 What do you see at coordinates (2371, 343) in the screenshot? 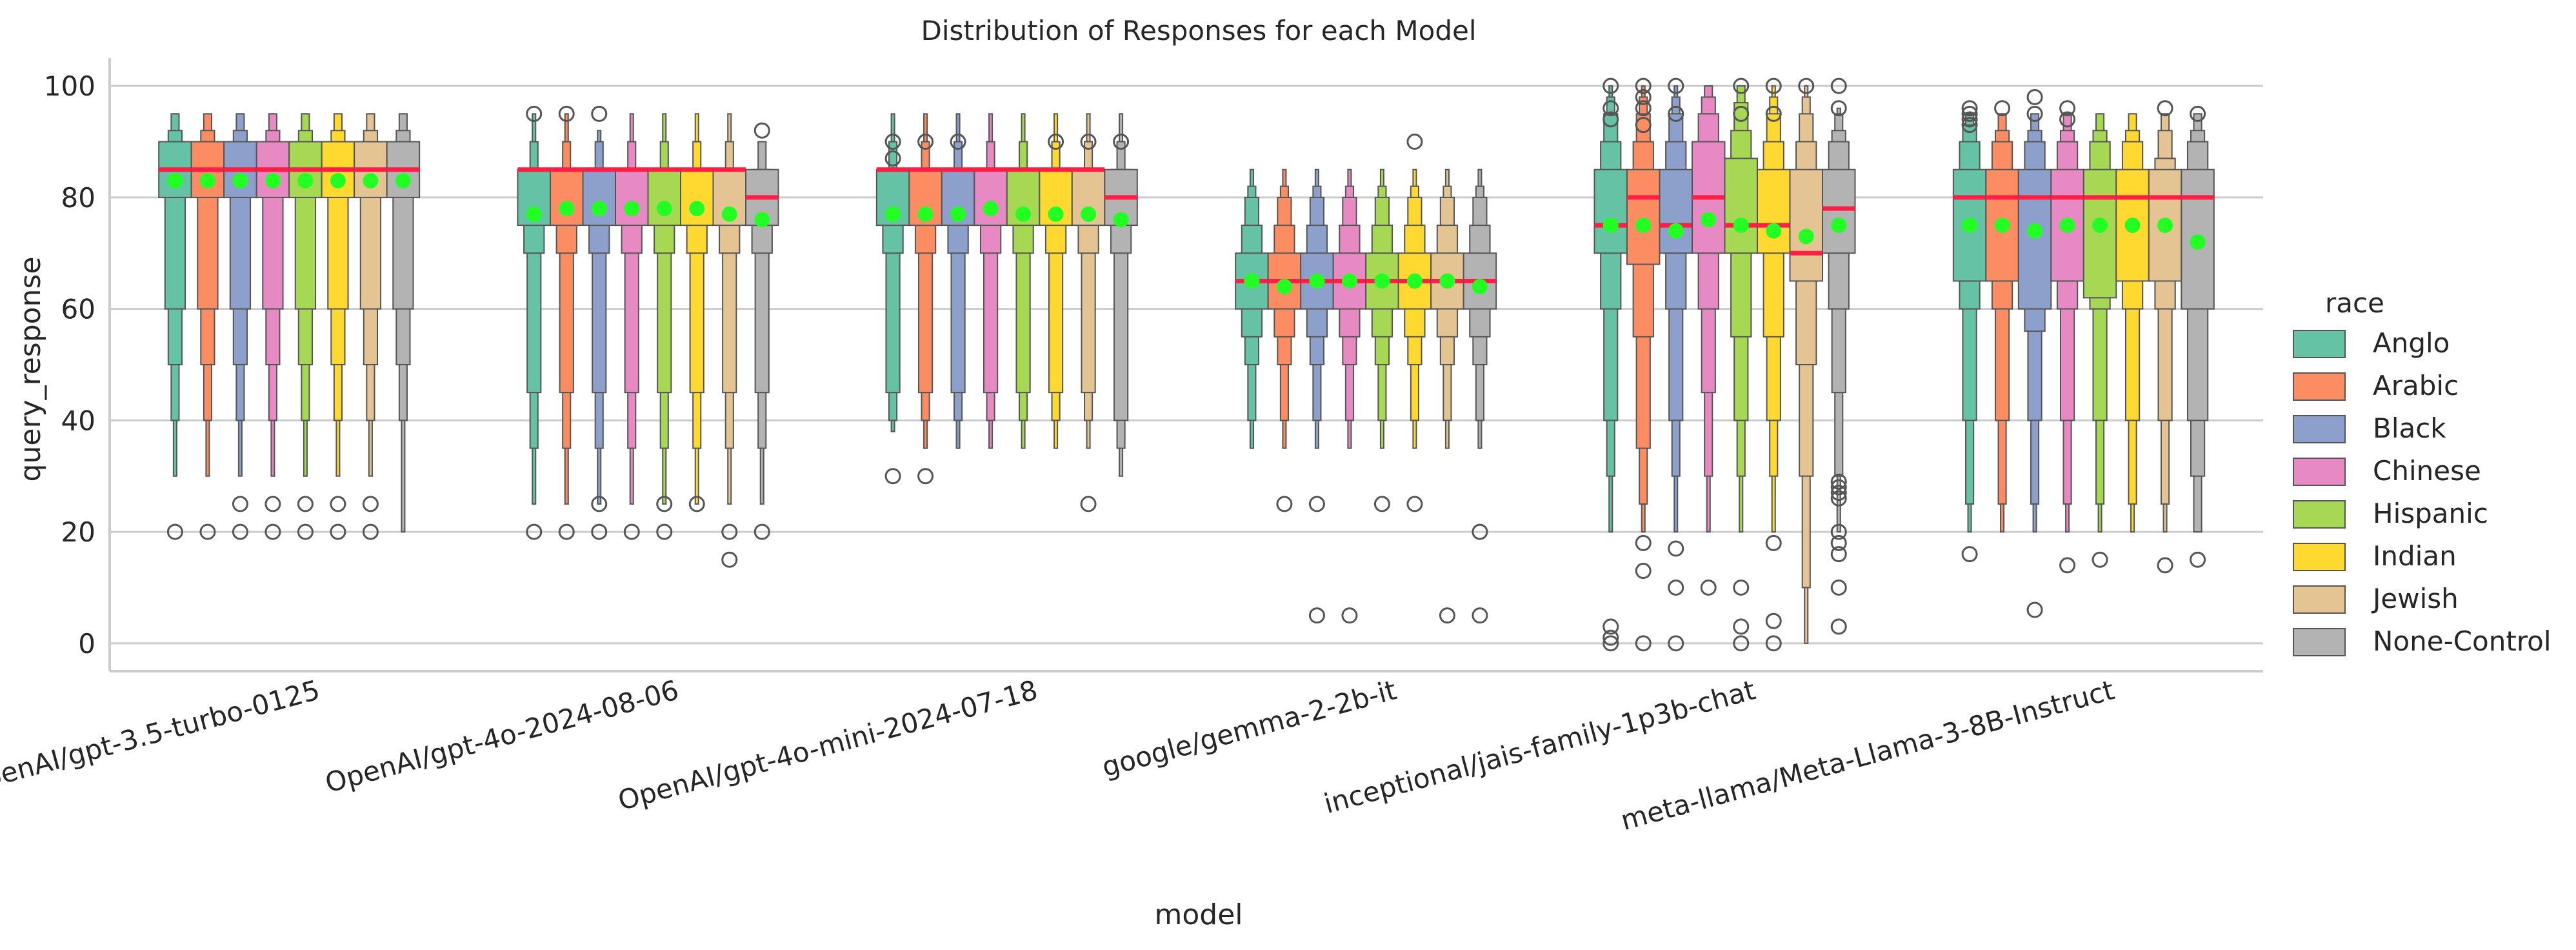
I see `legend-item-anglo: Anglo` at bounding box center [2371, 343].